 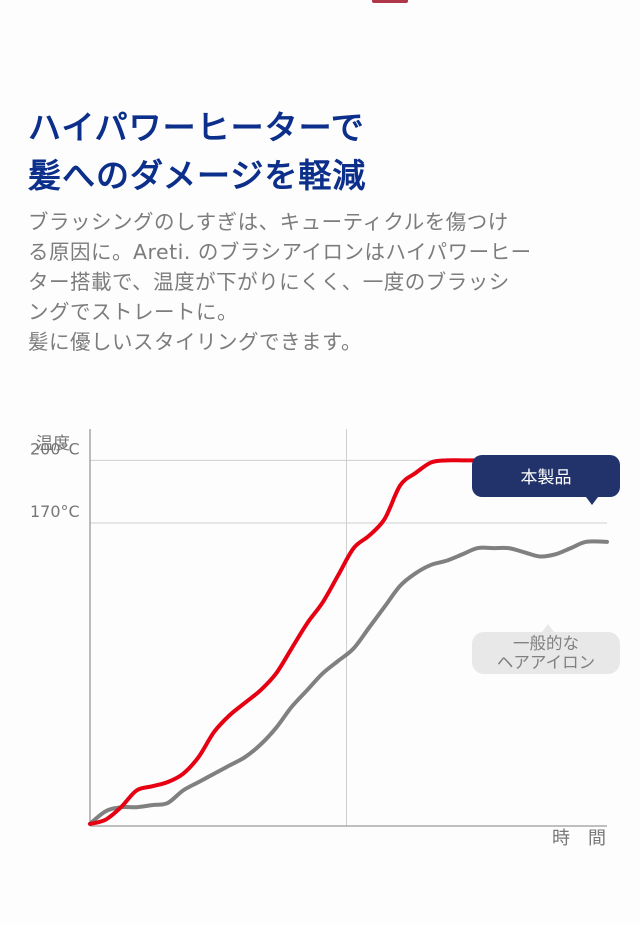 I want to click on description-line-1: ブラッシングのしすぎは、キューティクルを傷つけ, so click(x=268, y=222).